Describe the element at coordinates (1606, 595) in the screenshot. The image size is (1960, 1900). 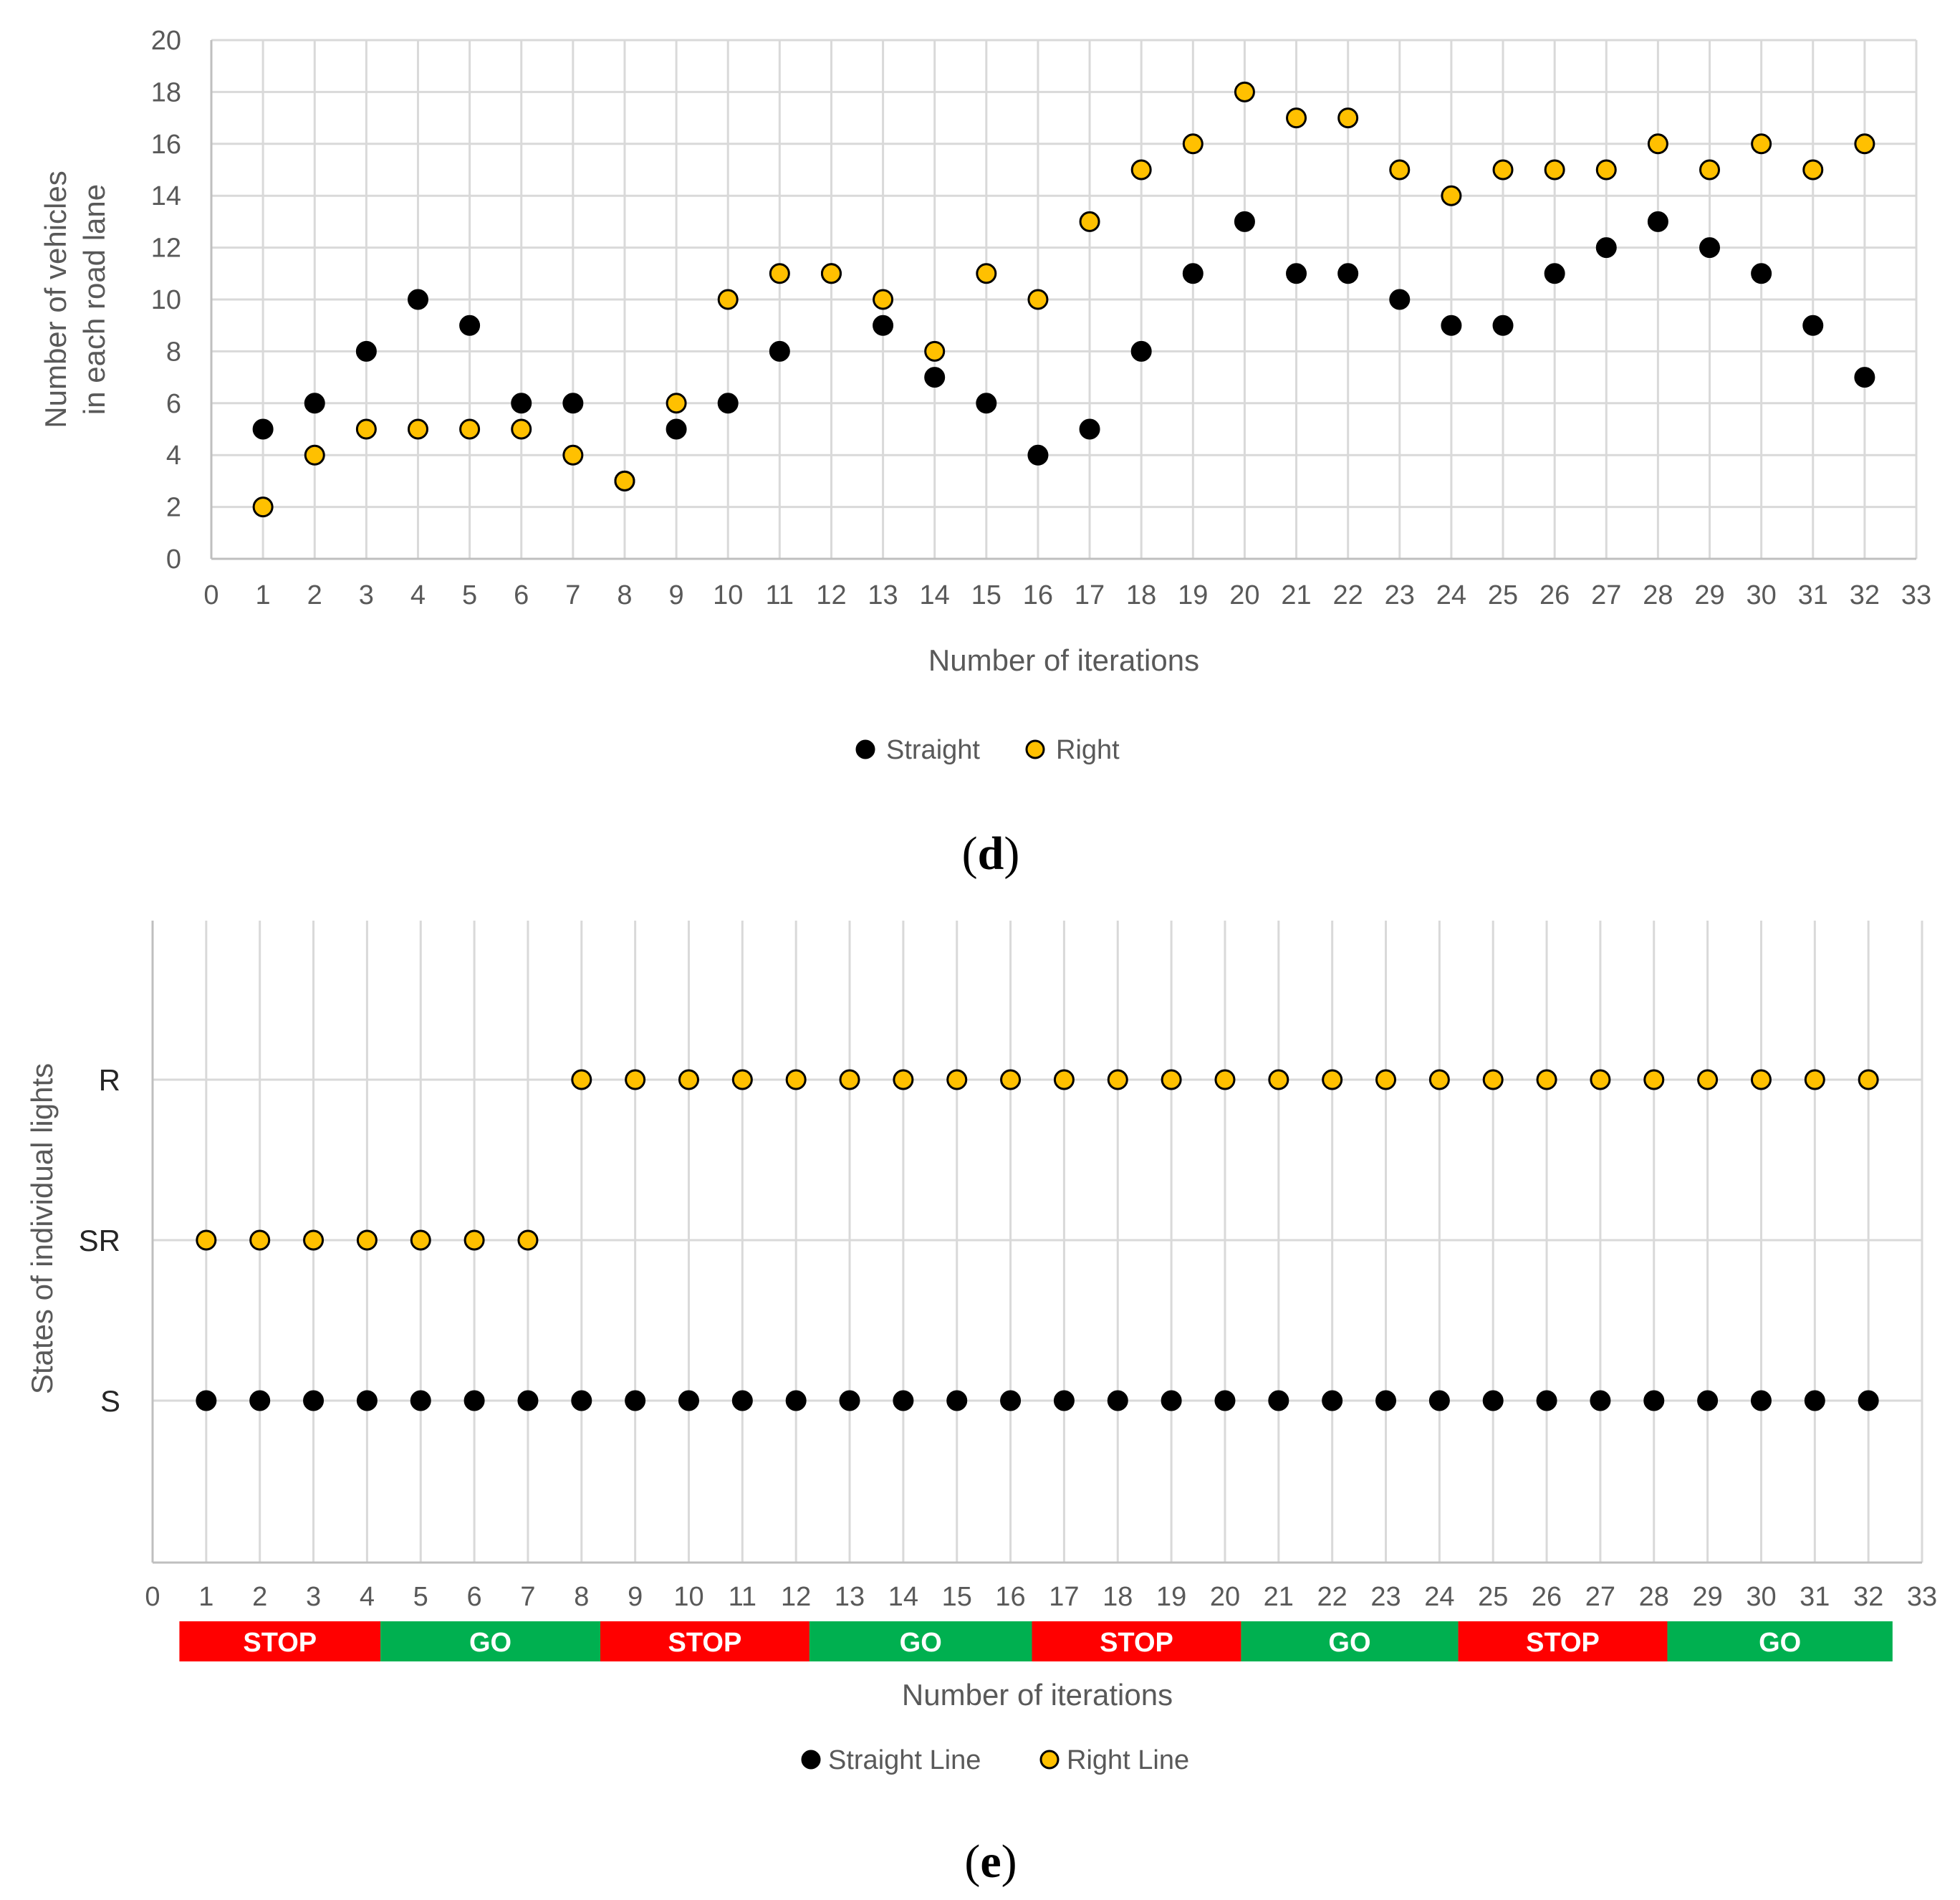
I see `x-tick-label: 27` at that location.